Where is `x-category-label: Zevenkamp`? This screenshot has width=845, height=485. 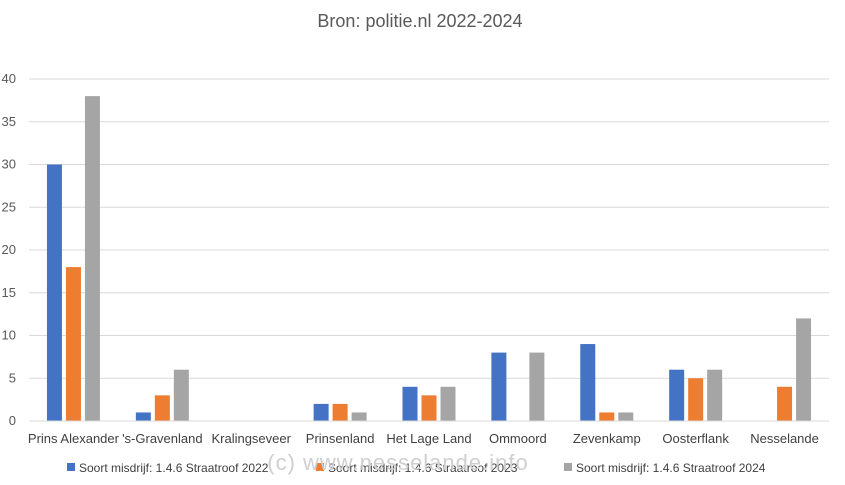
x-category-label: Zevenkamp is located at coordinates (607, 438).